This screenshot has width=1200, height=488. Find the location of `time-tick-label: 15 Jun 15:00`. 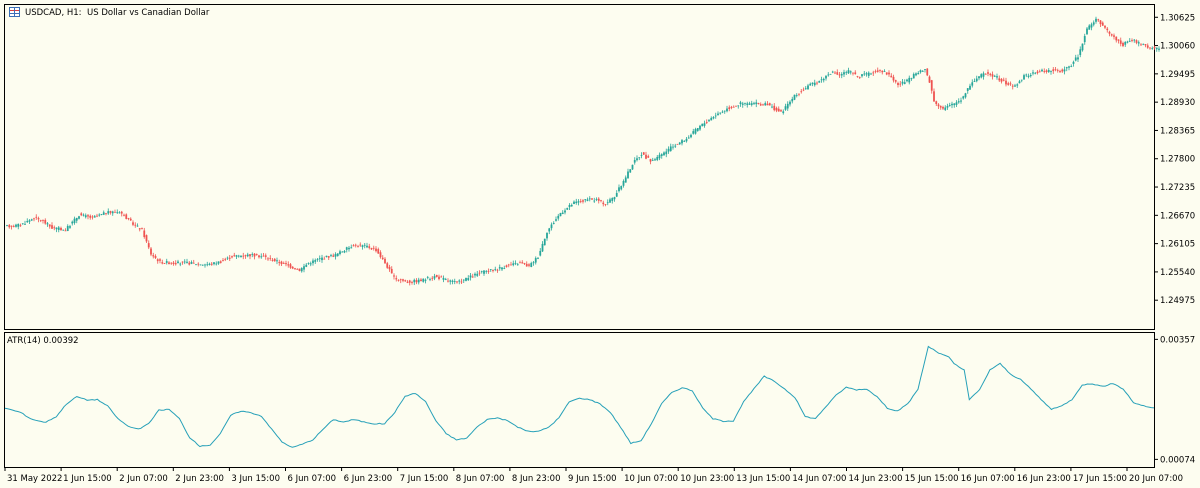

time-tick-label: 15 Jun 15:00 is located at coordinates (932, 479).